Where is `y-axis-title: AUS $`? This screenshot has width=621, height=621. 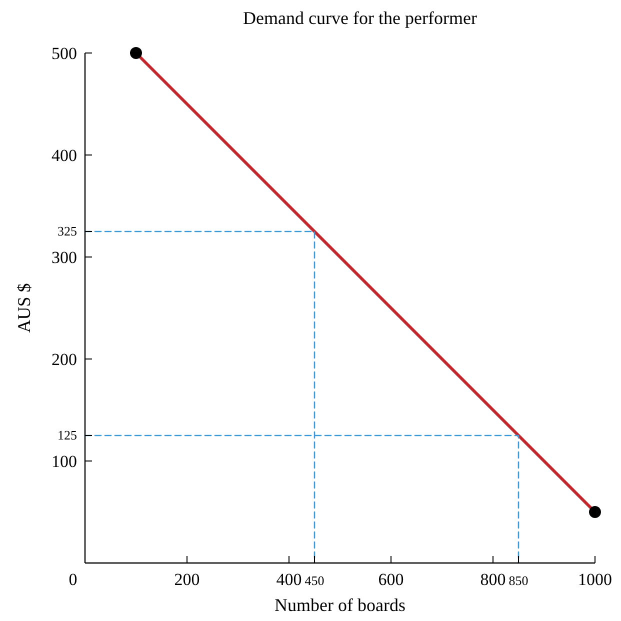 y-axis-title: AUS $ is located at coordinates (24, 308).